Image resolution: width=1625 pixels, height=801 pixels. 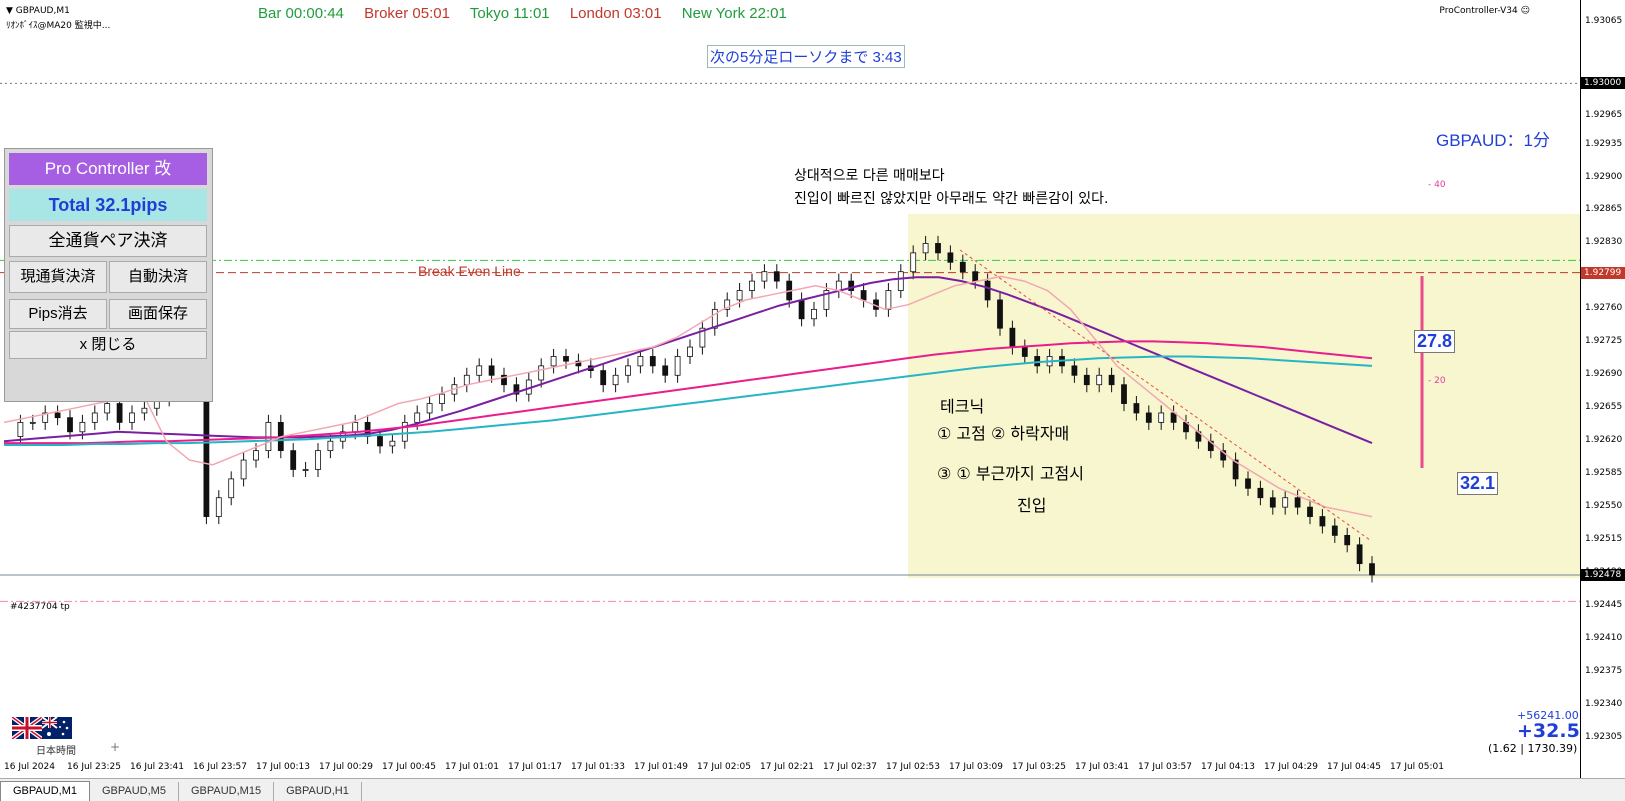 I want to click on level-40-label: - 40, so click(x=1437, y=185).